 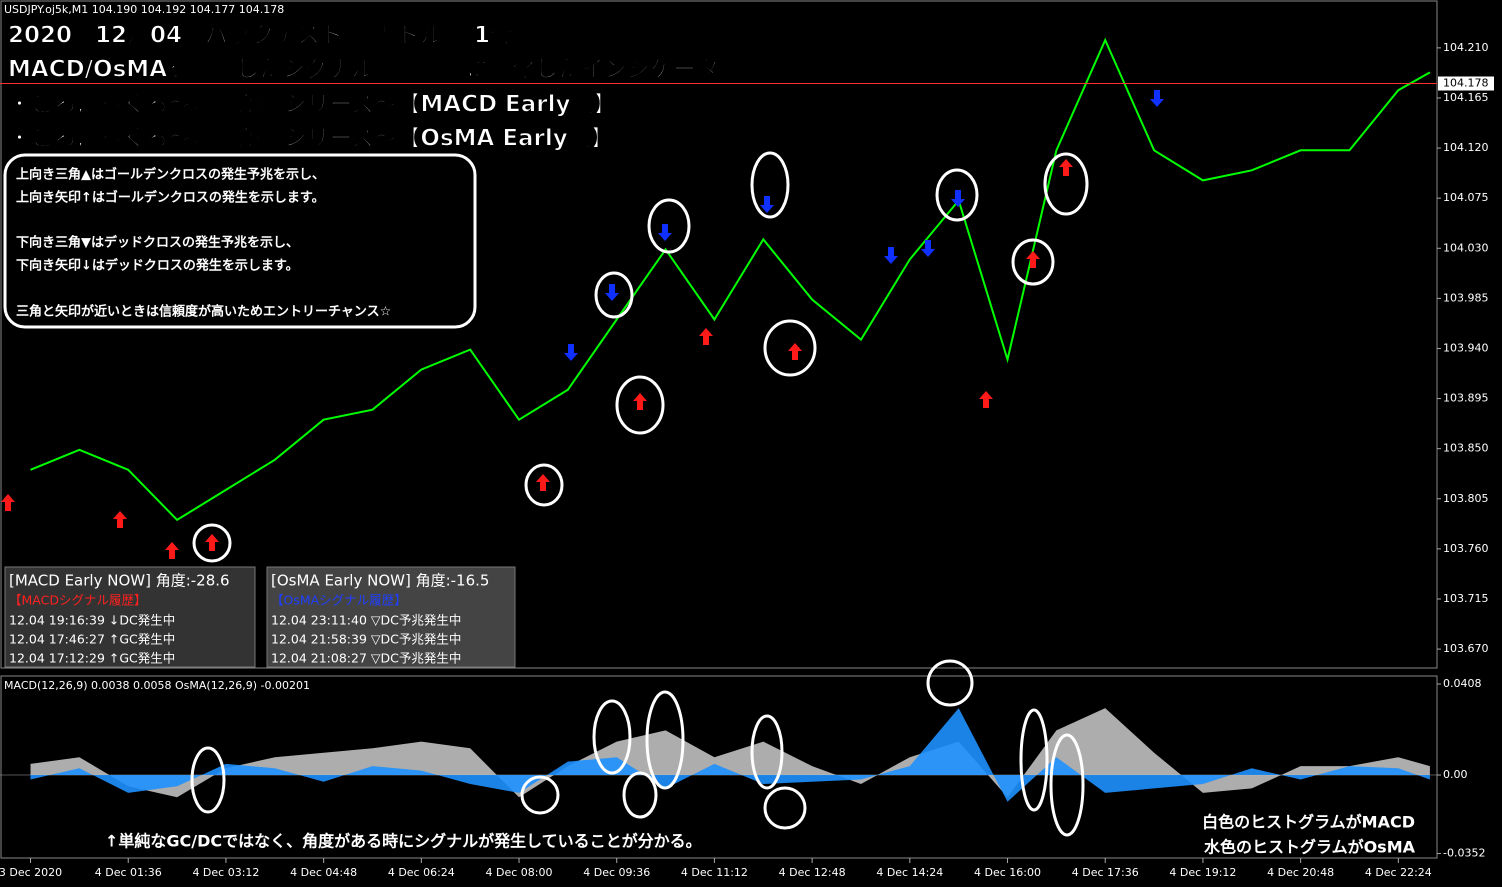 I want to click on y-tick-label: 103.805, so click(x=1466, y=498).